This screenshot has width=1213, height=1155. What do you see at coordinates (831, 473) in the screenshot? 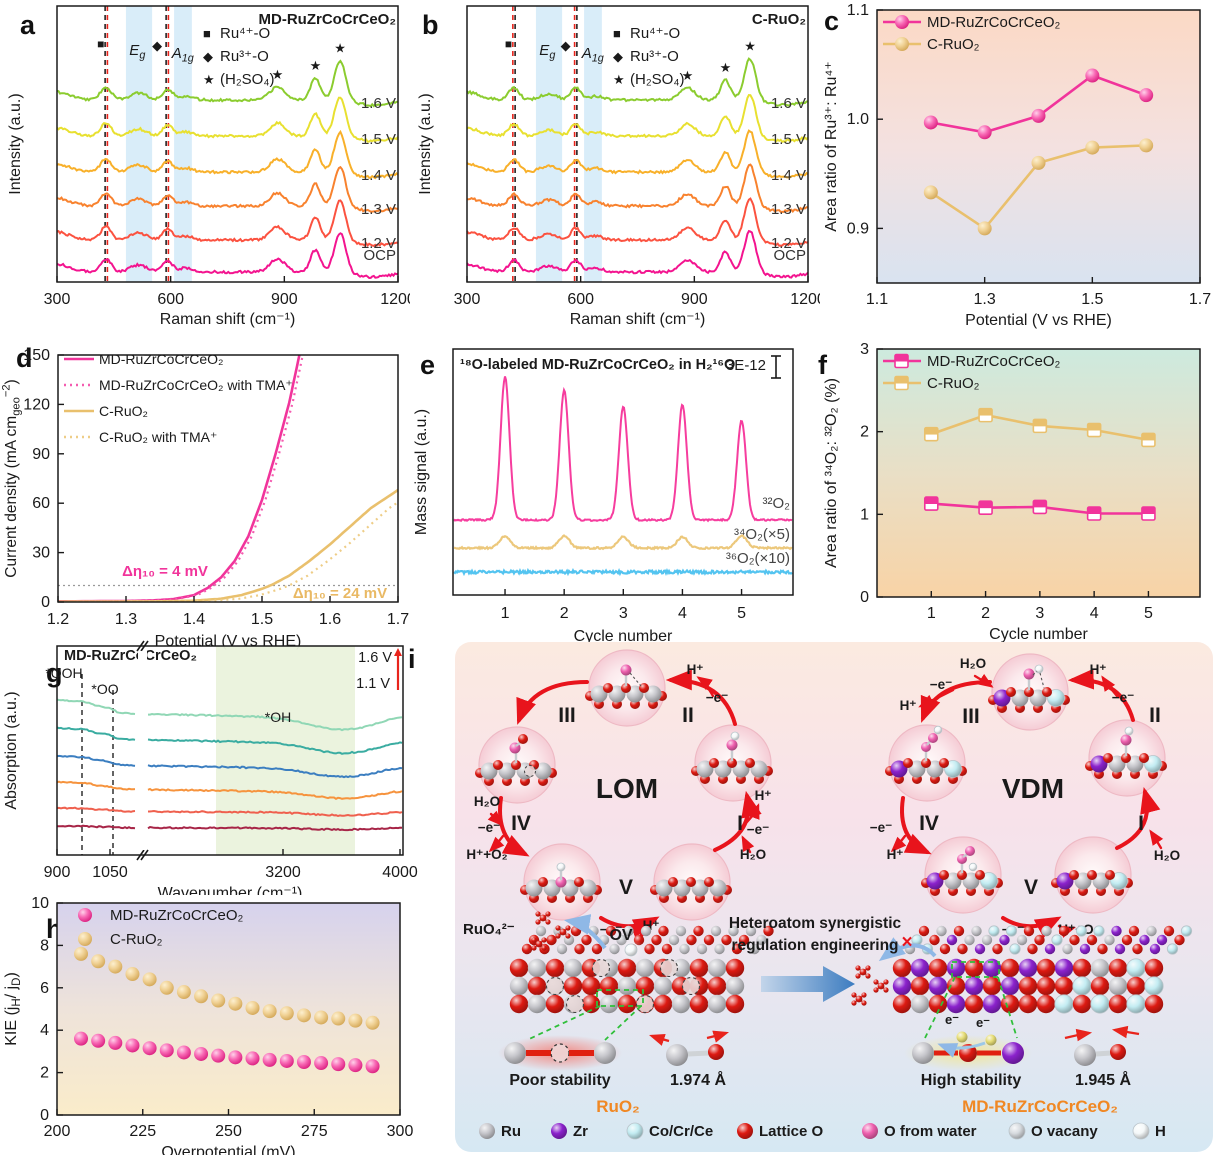
I see `svg-text: Area ratio of ³⁴O₂: ³²O₂ (%)` at bounding box center [831, 473].